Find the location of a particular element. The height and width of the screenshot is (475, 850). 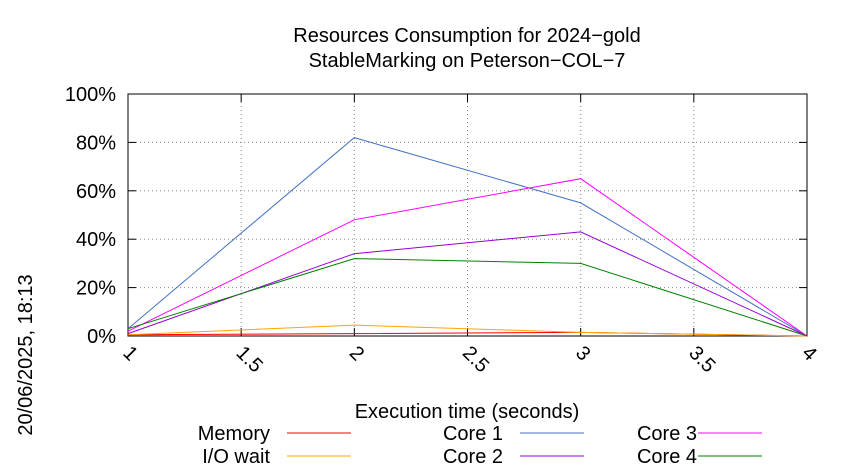

y-tick-label: 100% is located at coordinates (90, 95).